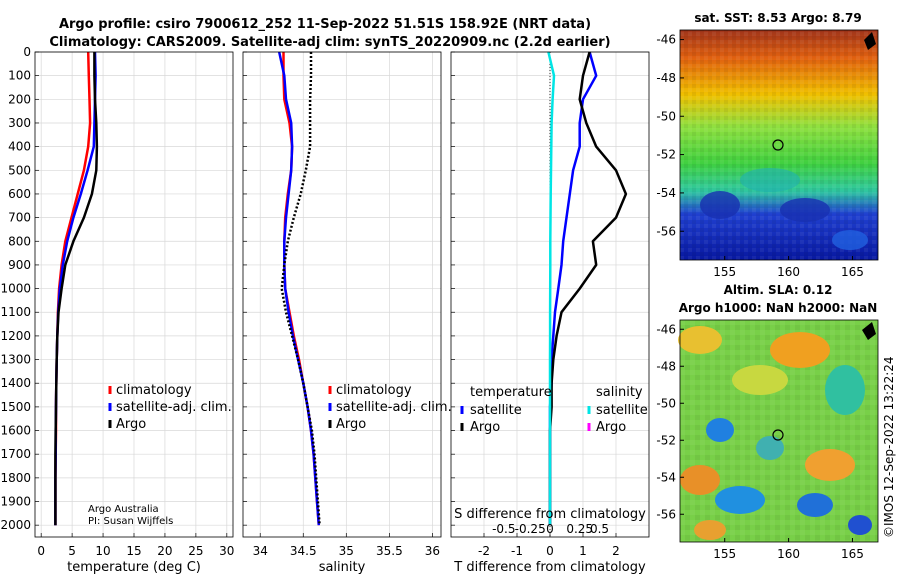 The width and height of the screenshot is (900, 580). What do you see at coordinates (15, 502) in the screenshot?
I see `y-tick-label: 1900` at bounding box center [15, 502].